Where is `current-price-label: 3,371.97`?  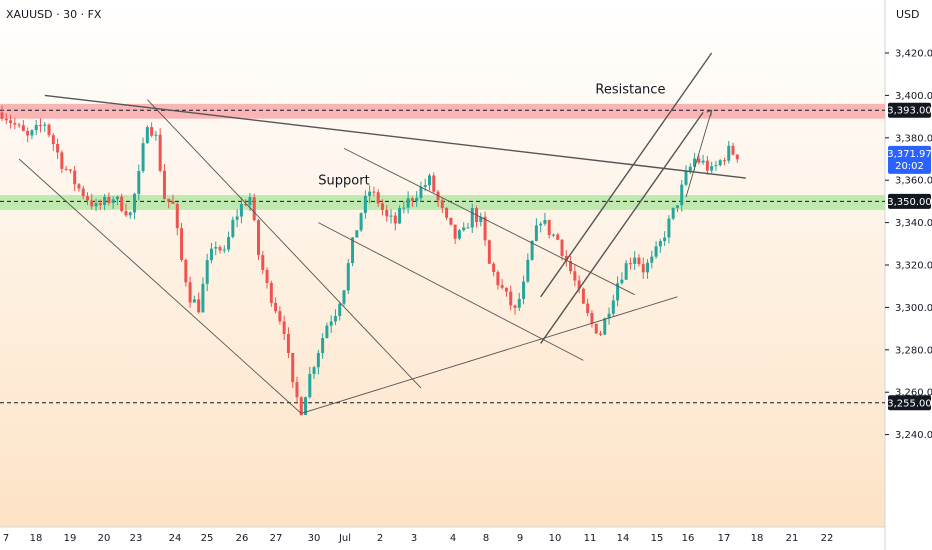
current-price-label: 3,371.97 is located at coordinates (909, 154).